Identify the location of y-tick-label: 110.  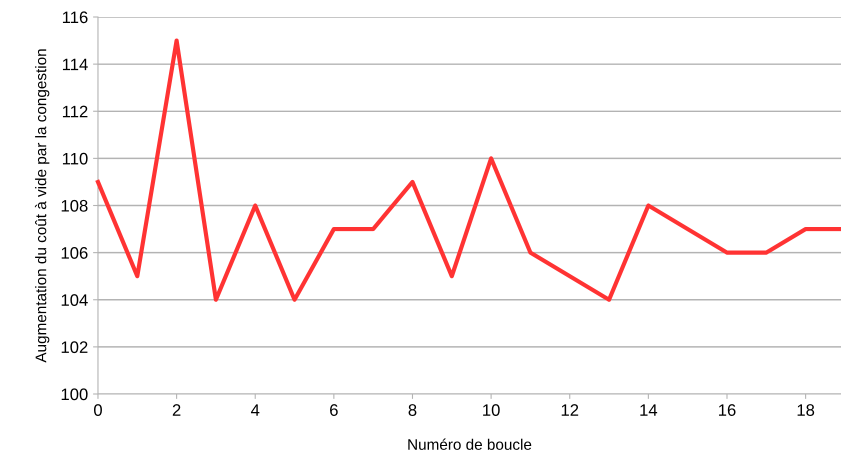
(75, 158).